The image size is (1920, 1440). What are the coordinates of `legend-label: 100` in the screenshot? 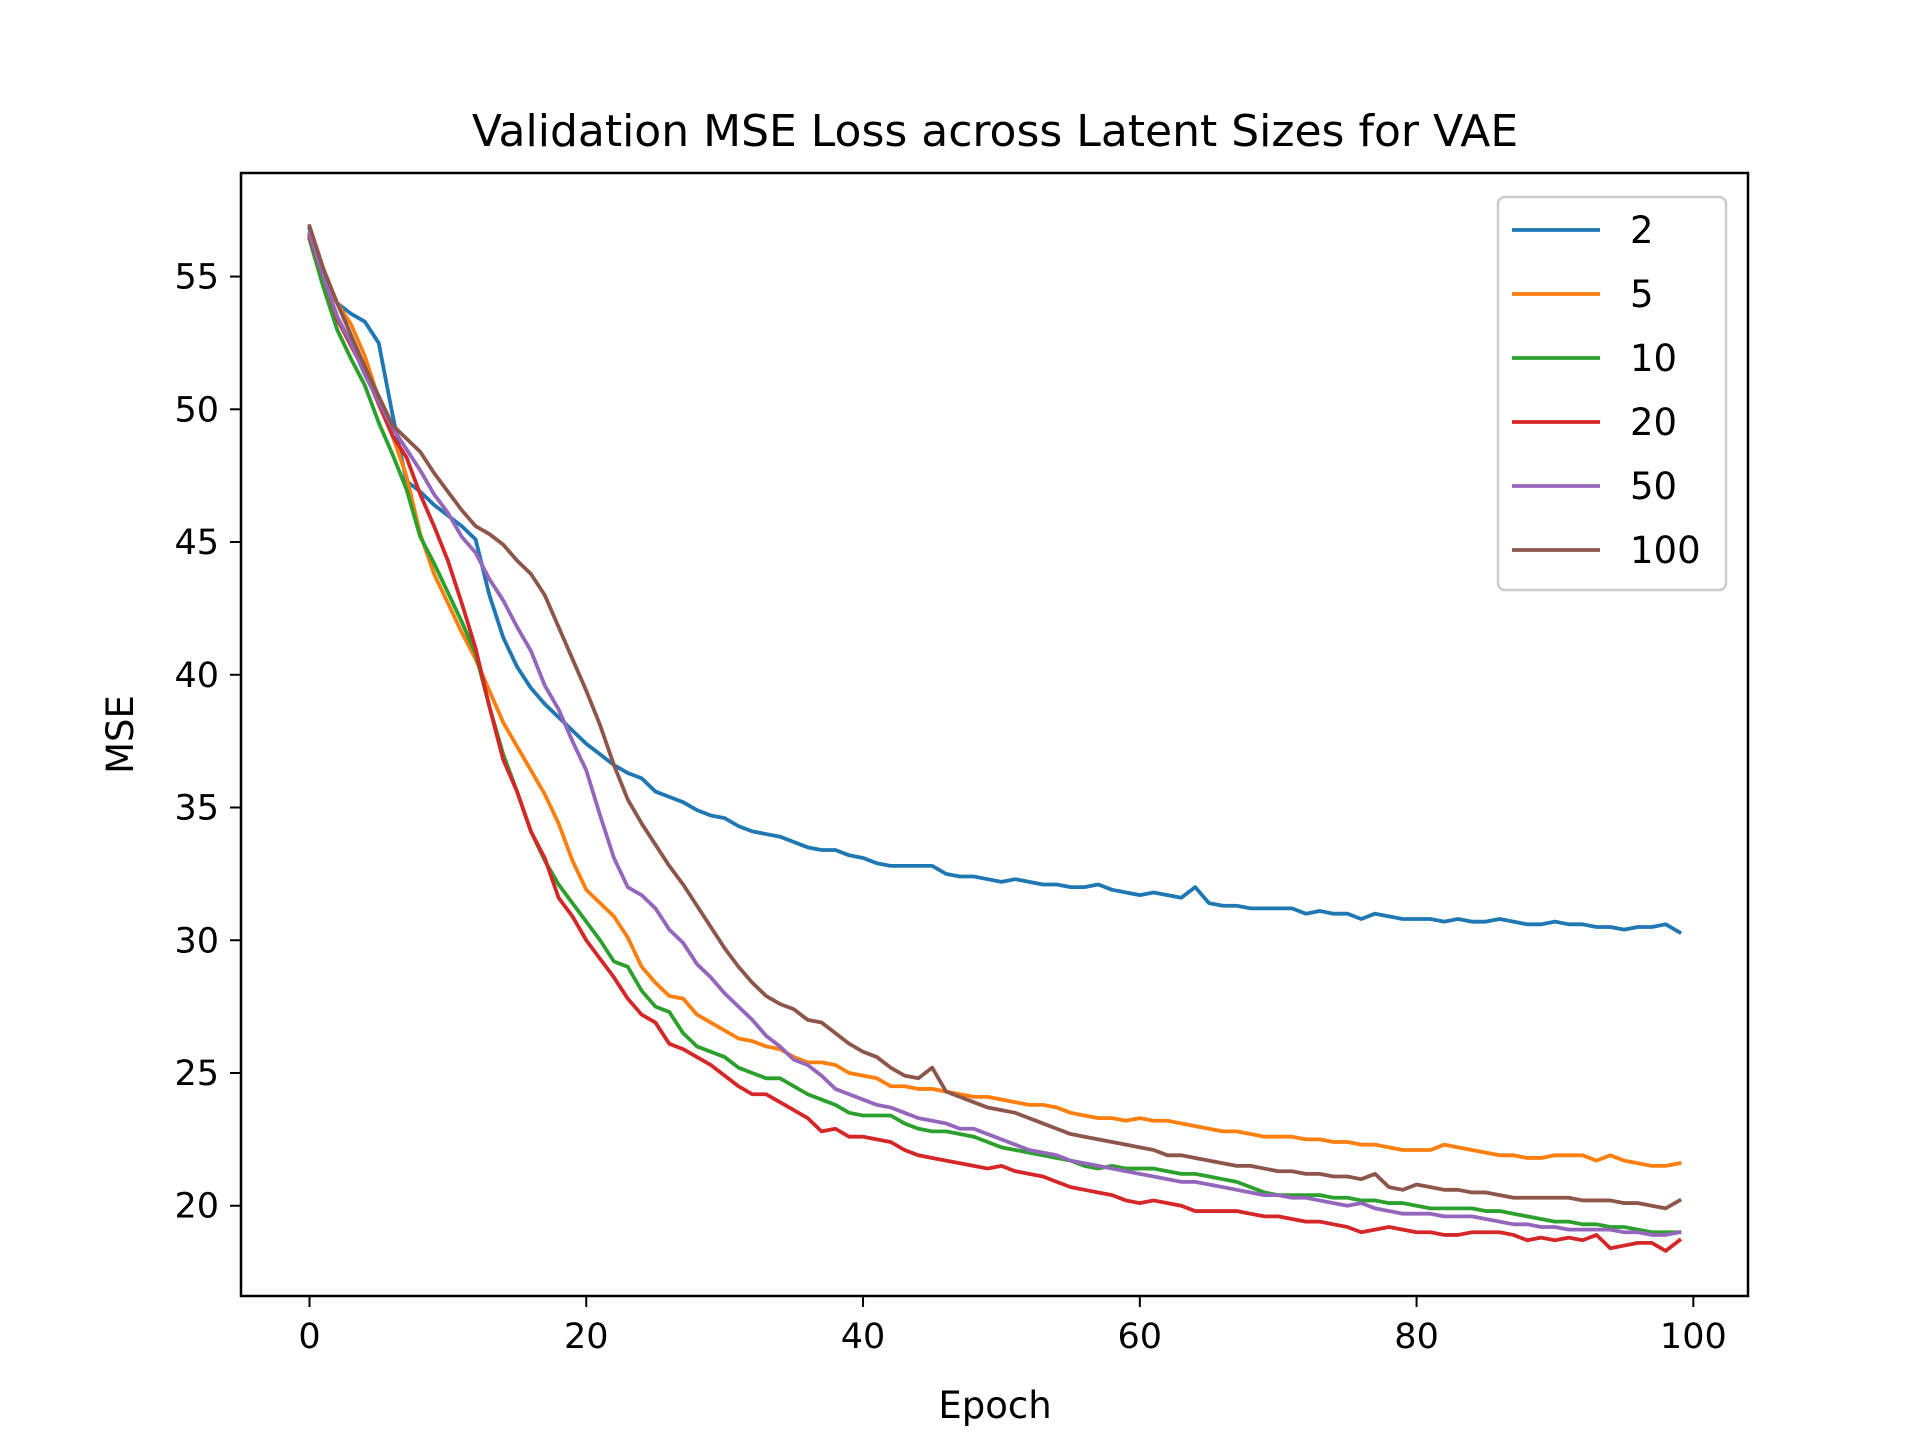 It's located at (1665, 550).